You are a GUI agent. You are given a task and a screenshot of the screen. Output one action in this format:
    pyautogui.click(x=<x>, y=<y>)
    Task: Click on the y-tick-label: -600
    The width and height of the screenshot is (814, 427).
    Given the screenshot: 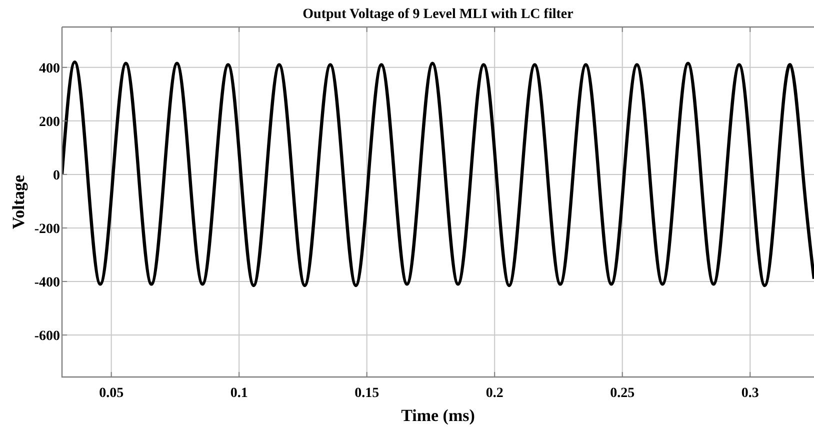 What is the action you would take?
    pyautogui.click(x=47, y=336)
    